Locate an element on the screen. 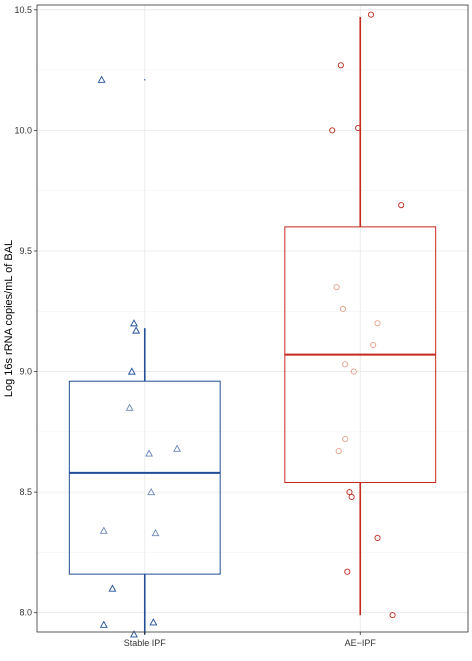 The height and width of the screenshot is (661, 472). y-tick-label: 10.0 is located at coordinates (23, 130).